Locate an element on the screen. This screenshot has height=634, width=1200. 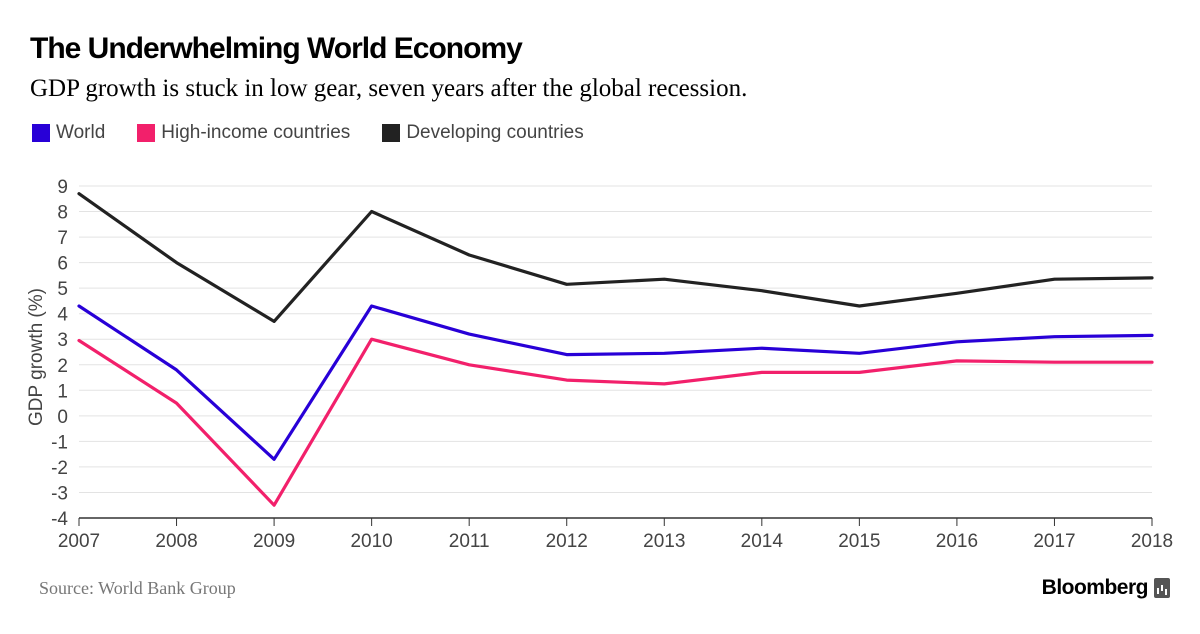
legend-label-developing: Developing countries is located at coordinates (495, 132).